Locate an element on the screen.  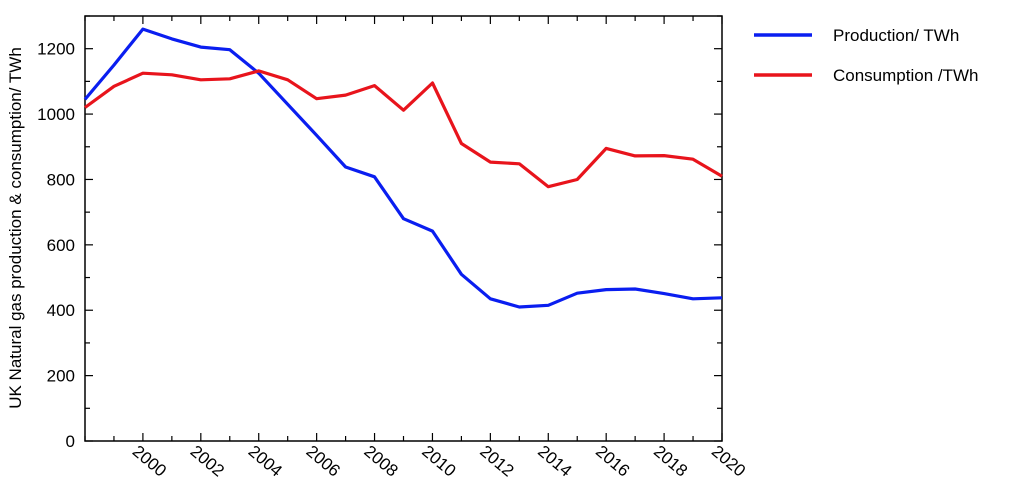
x-tick-label: 2000 is located at coordinates (149, 461).